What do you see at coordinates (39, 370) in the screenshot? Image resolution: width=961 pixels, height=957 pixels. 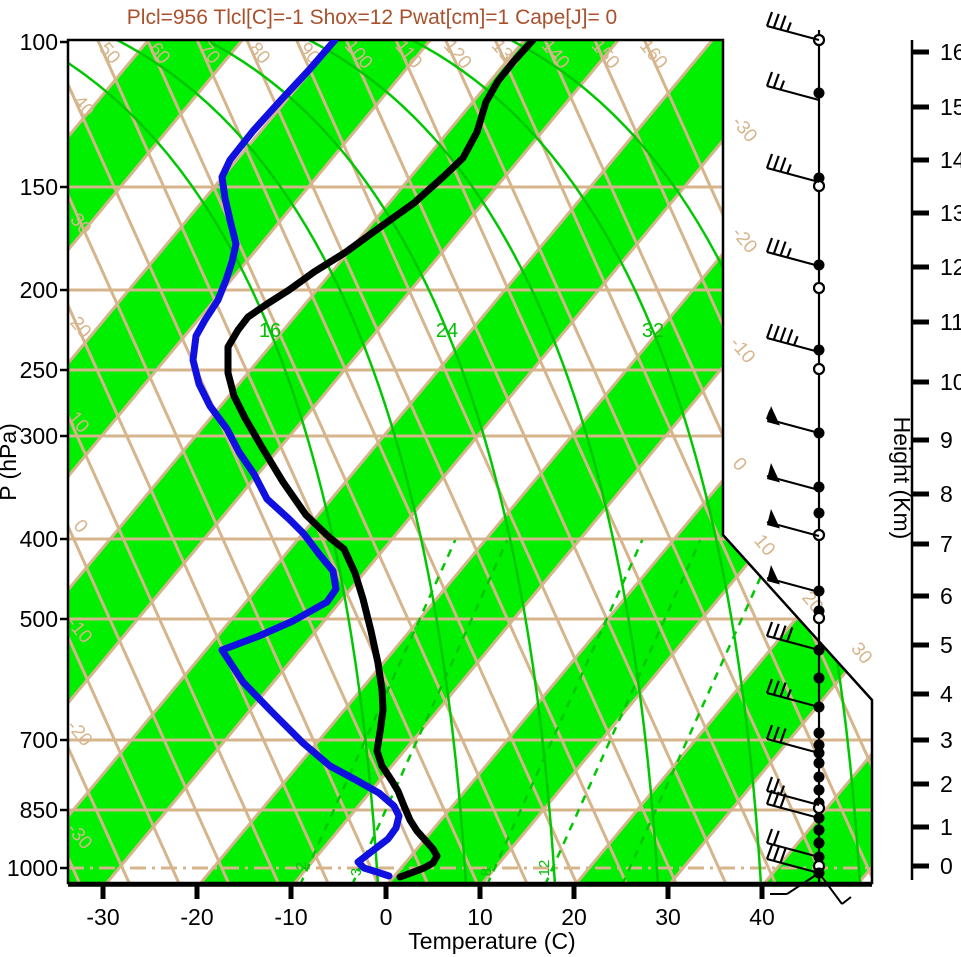 I see `pressure-tick-label: 250` at bounding box center [39, 370].